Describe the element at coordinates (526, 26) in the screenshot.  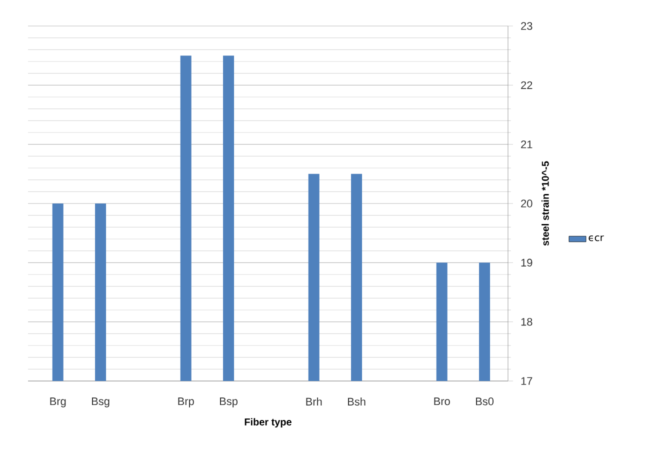
I see `y-tick-label: 23` at that location.